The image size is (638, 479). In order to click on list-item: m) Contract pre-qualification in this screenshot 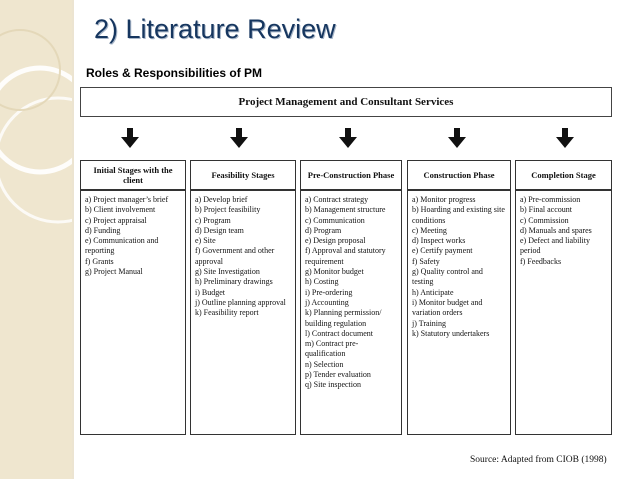, I will do `click(332, 349)`.